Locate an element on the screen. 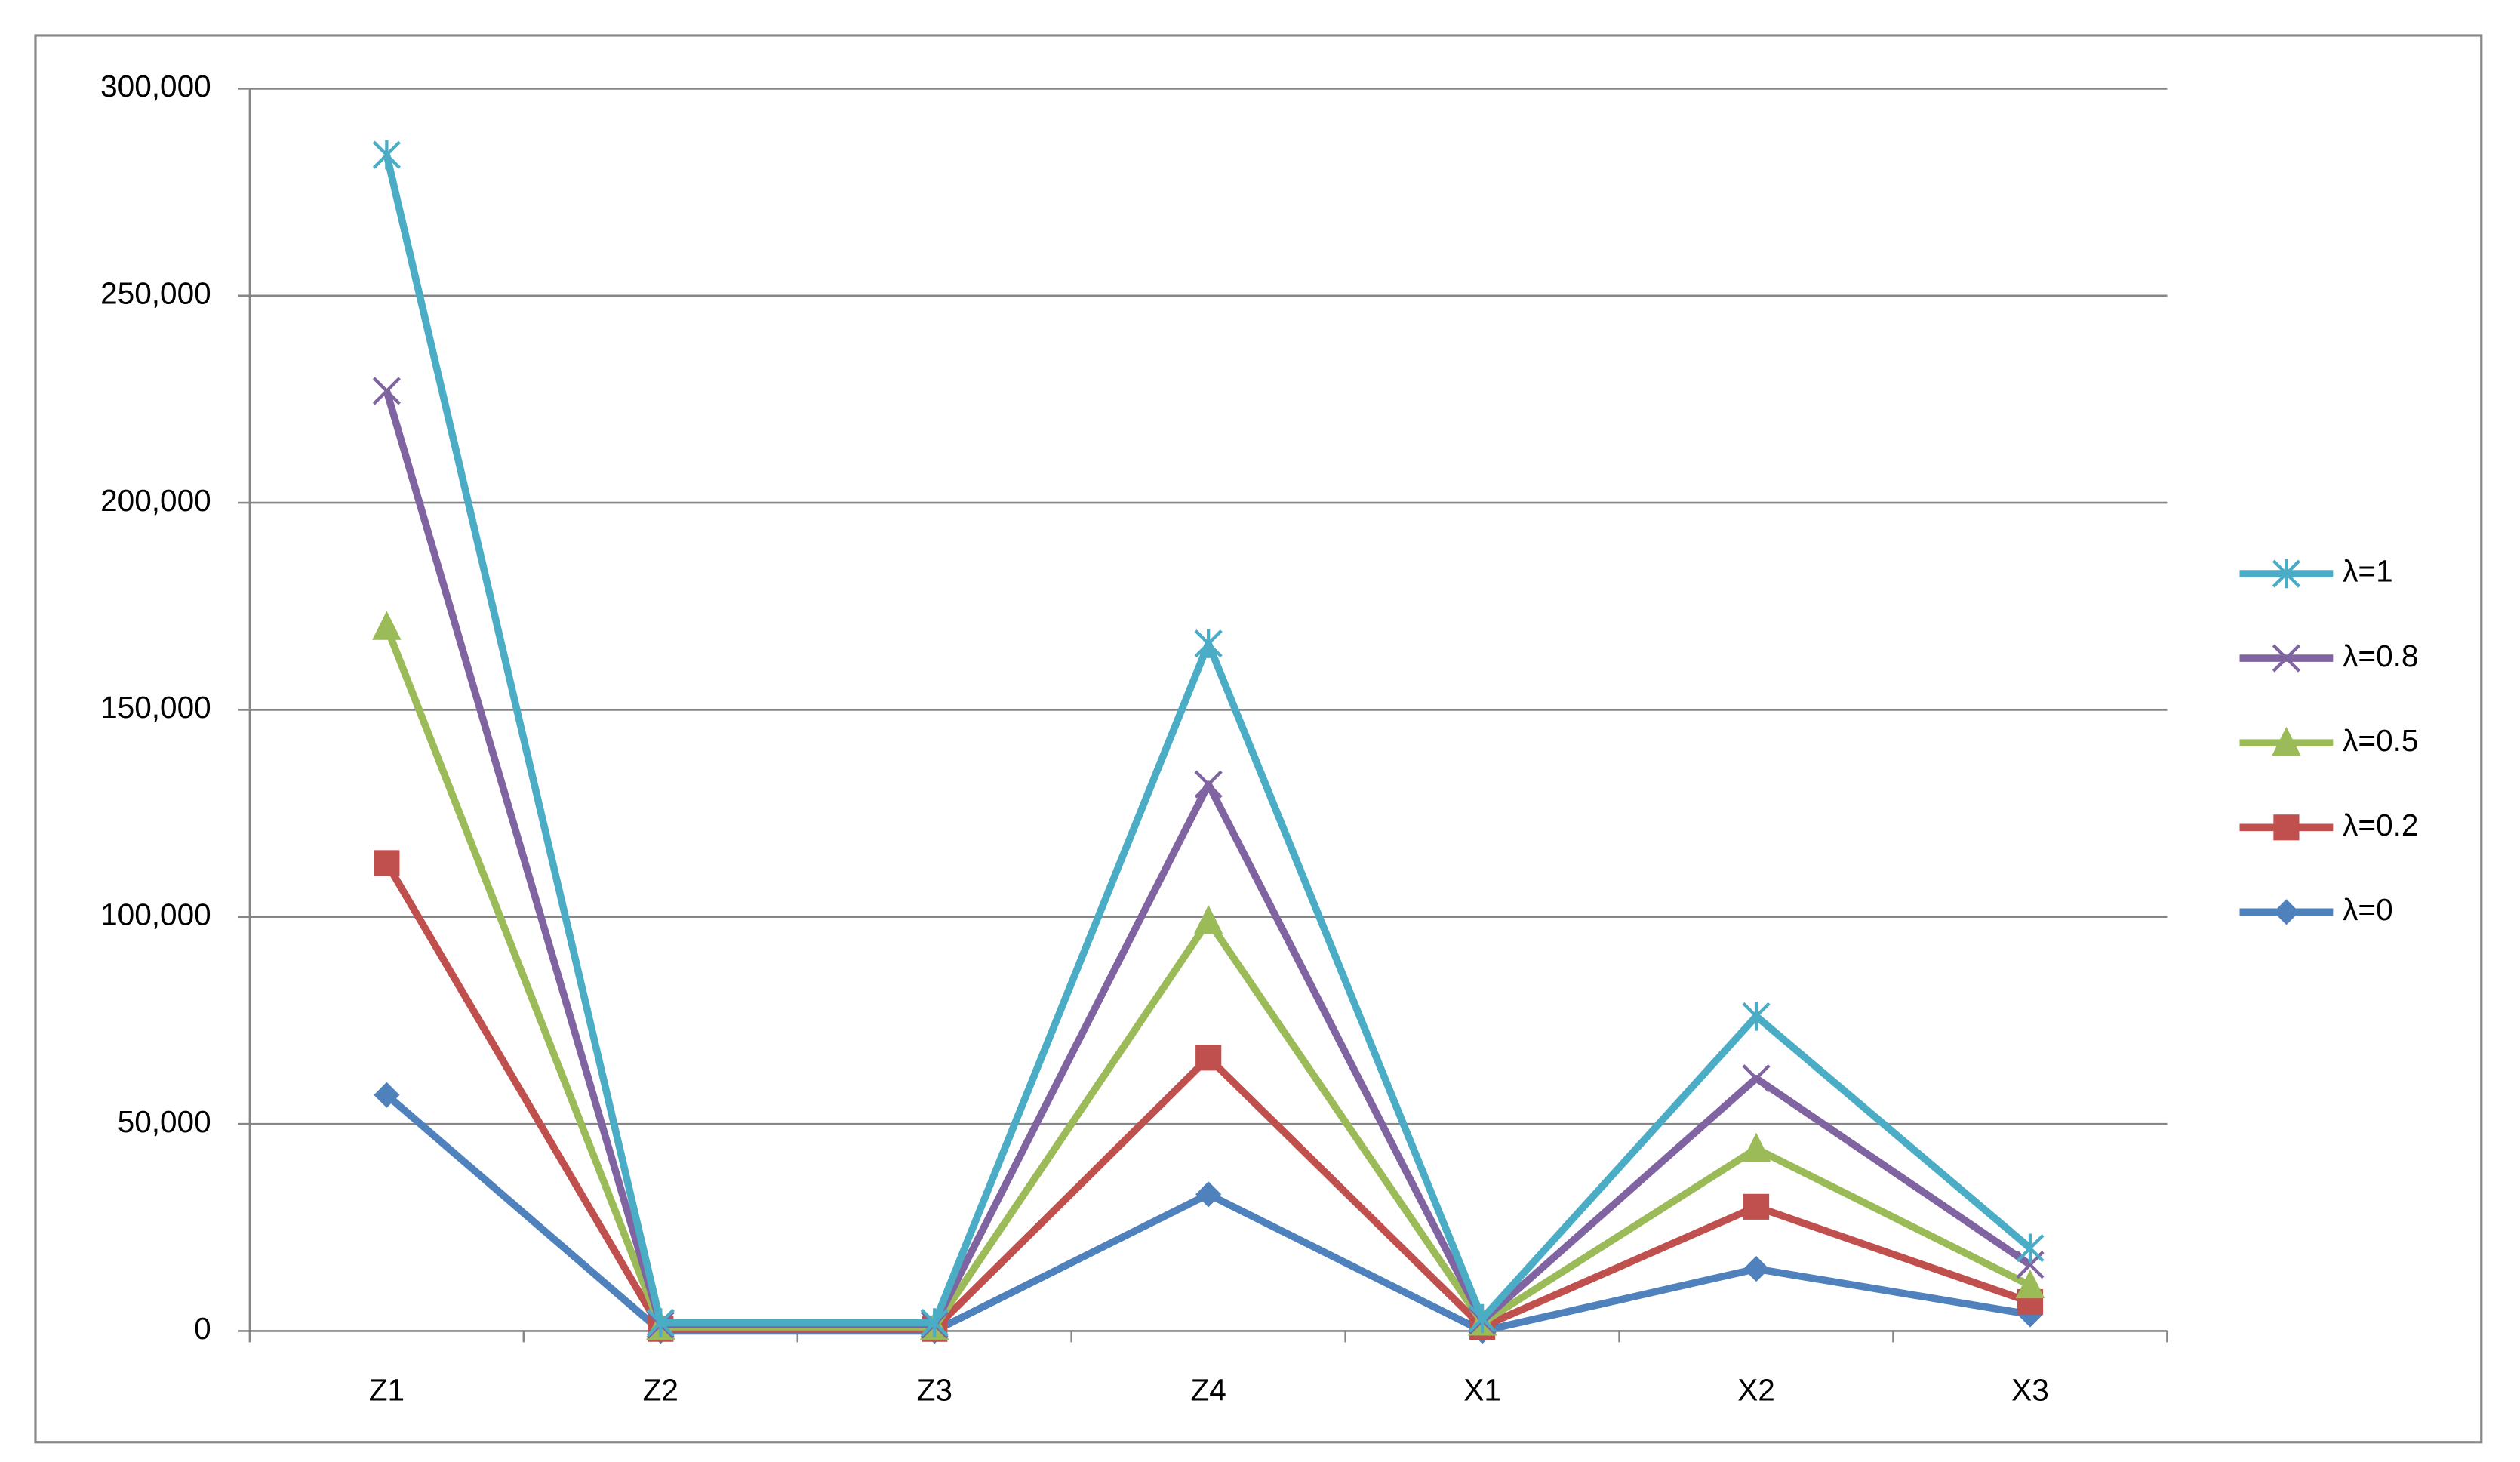 The image size is (2520, 1462). legend-label: λ=1 is located at coordinates (2368, 571).